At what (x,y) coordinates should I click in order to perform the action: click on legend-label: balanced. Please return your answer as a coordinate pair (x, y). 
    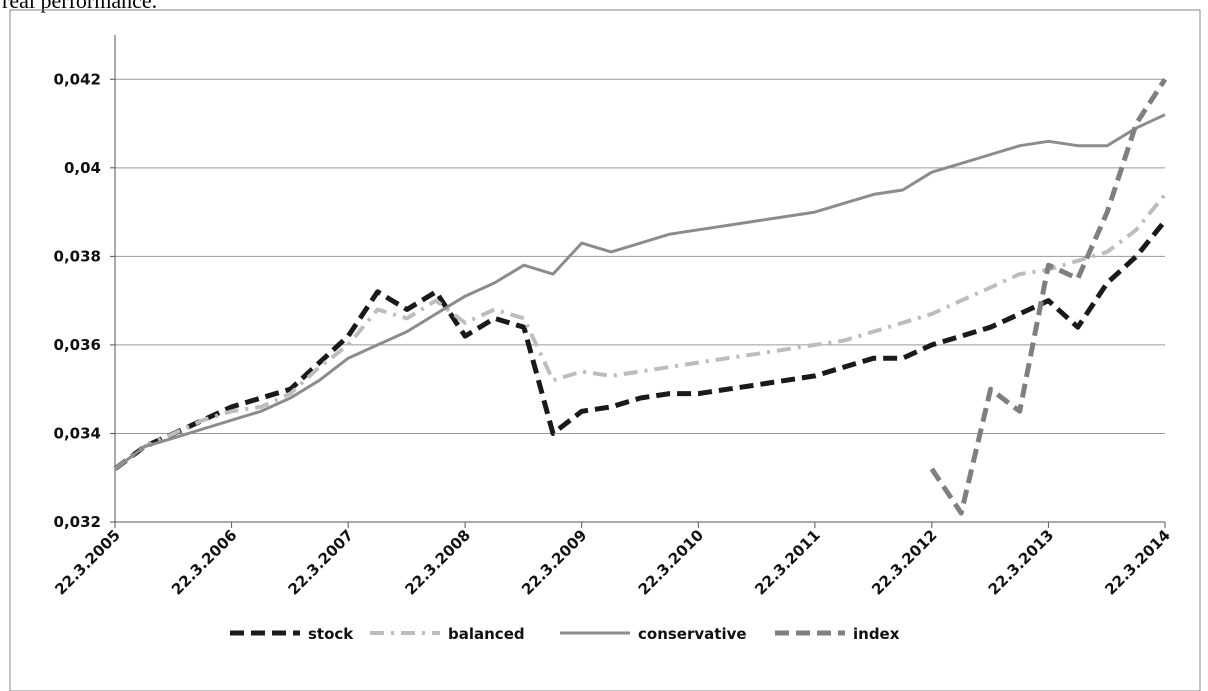
    Looking at the image, I should click on (486, 634).